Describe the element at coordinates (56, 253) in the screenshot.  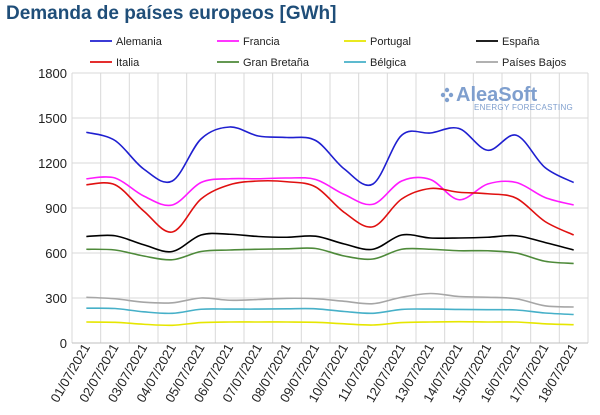
I see `y-tick-label: 600` at that location.